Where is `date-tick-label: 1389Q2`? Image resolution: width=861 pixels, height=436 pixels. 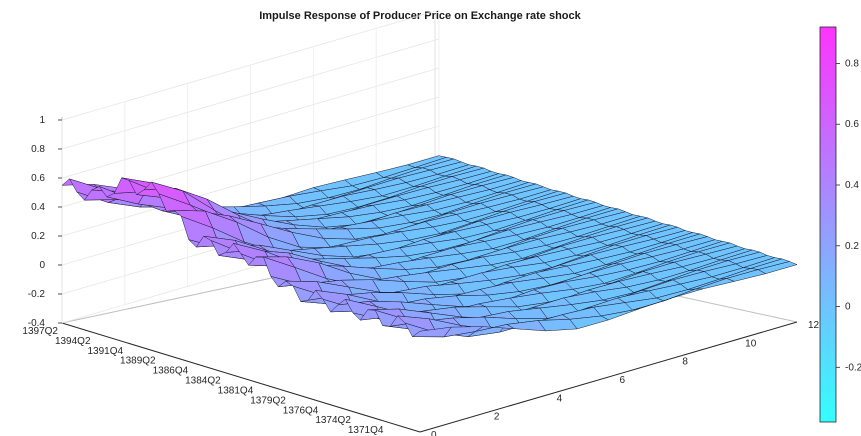
date-tick-label: 1389Q2 is located at coordinates (138, 361).